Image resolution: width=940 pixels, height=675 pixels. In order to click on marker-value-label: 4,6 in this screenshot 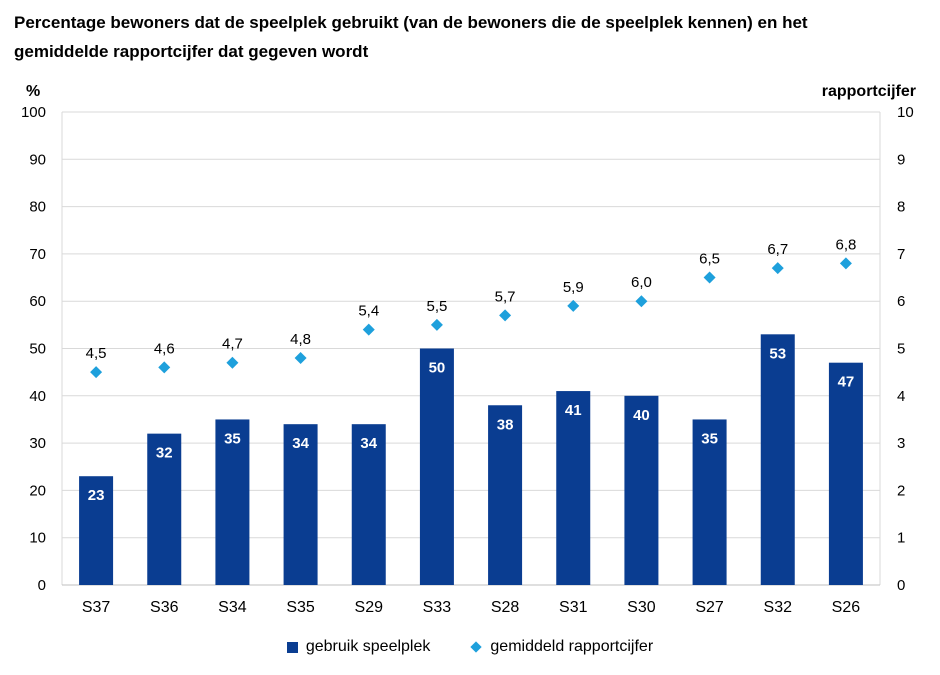, I will do `click(164, 348)`.